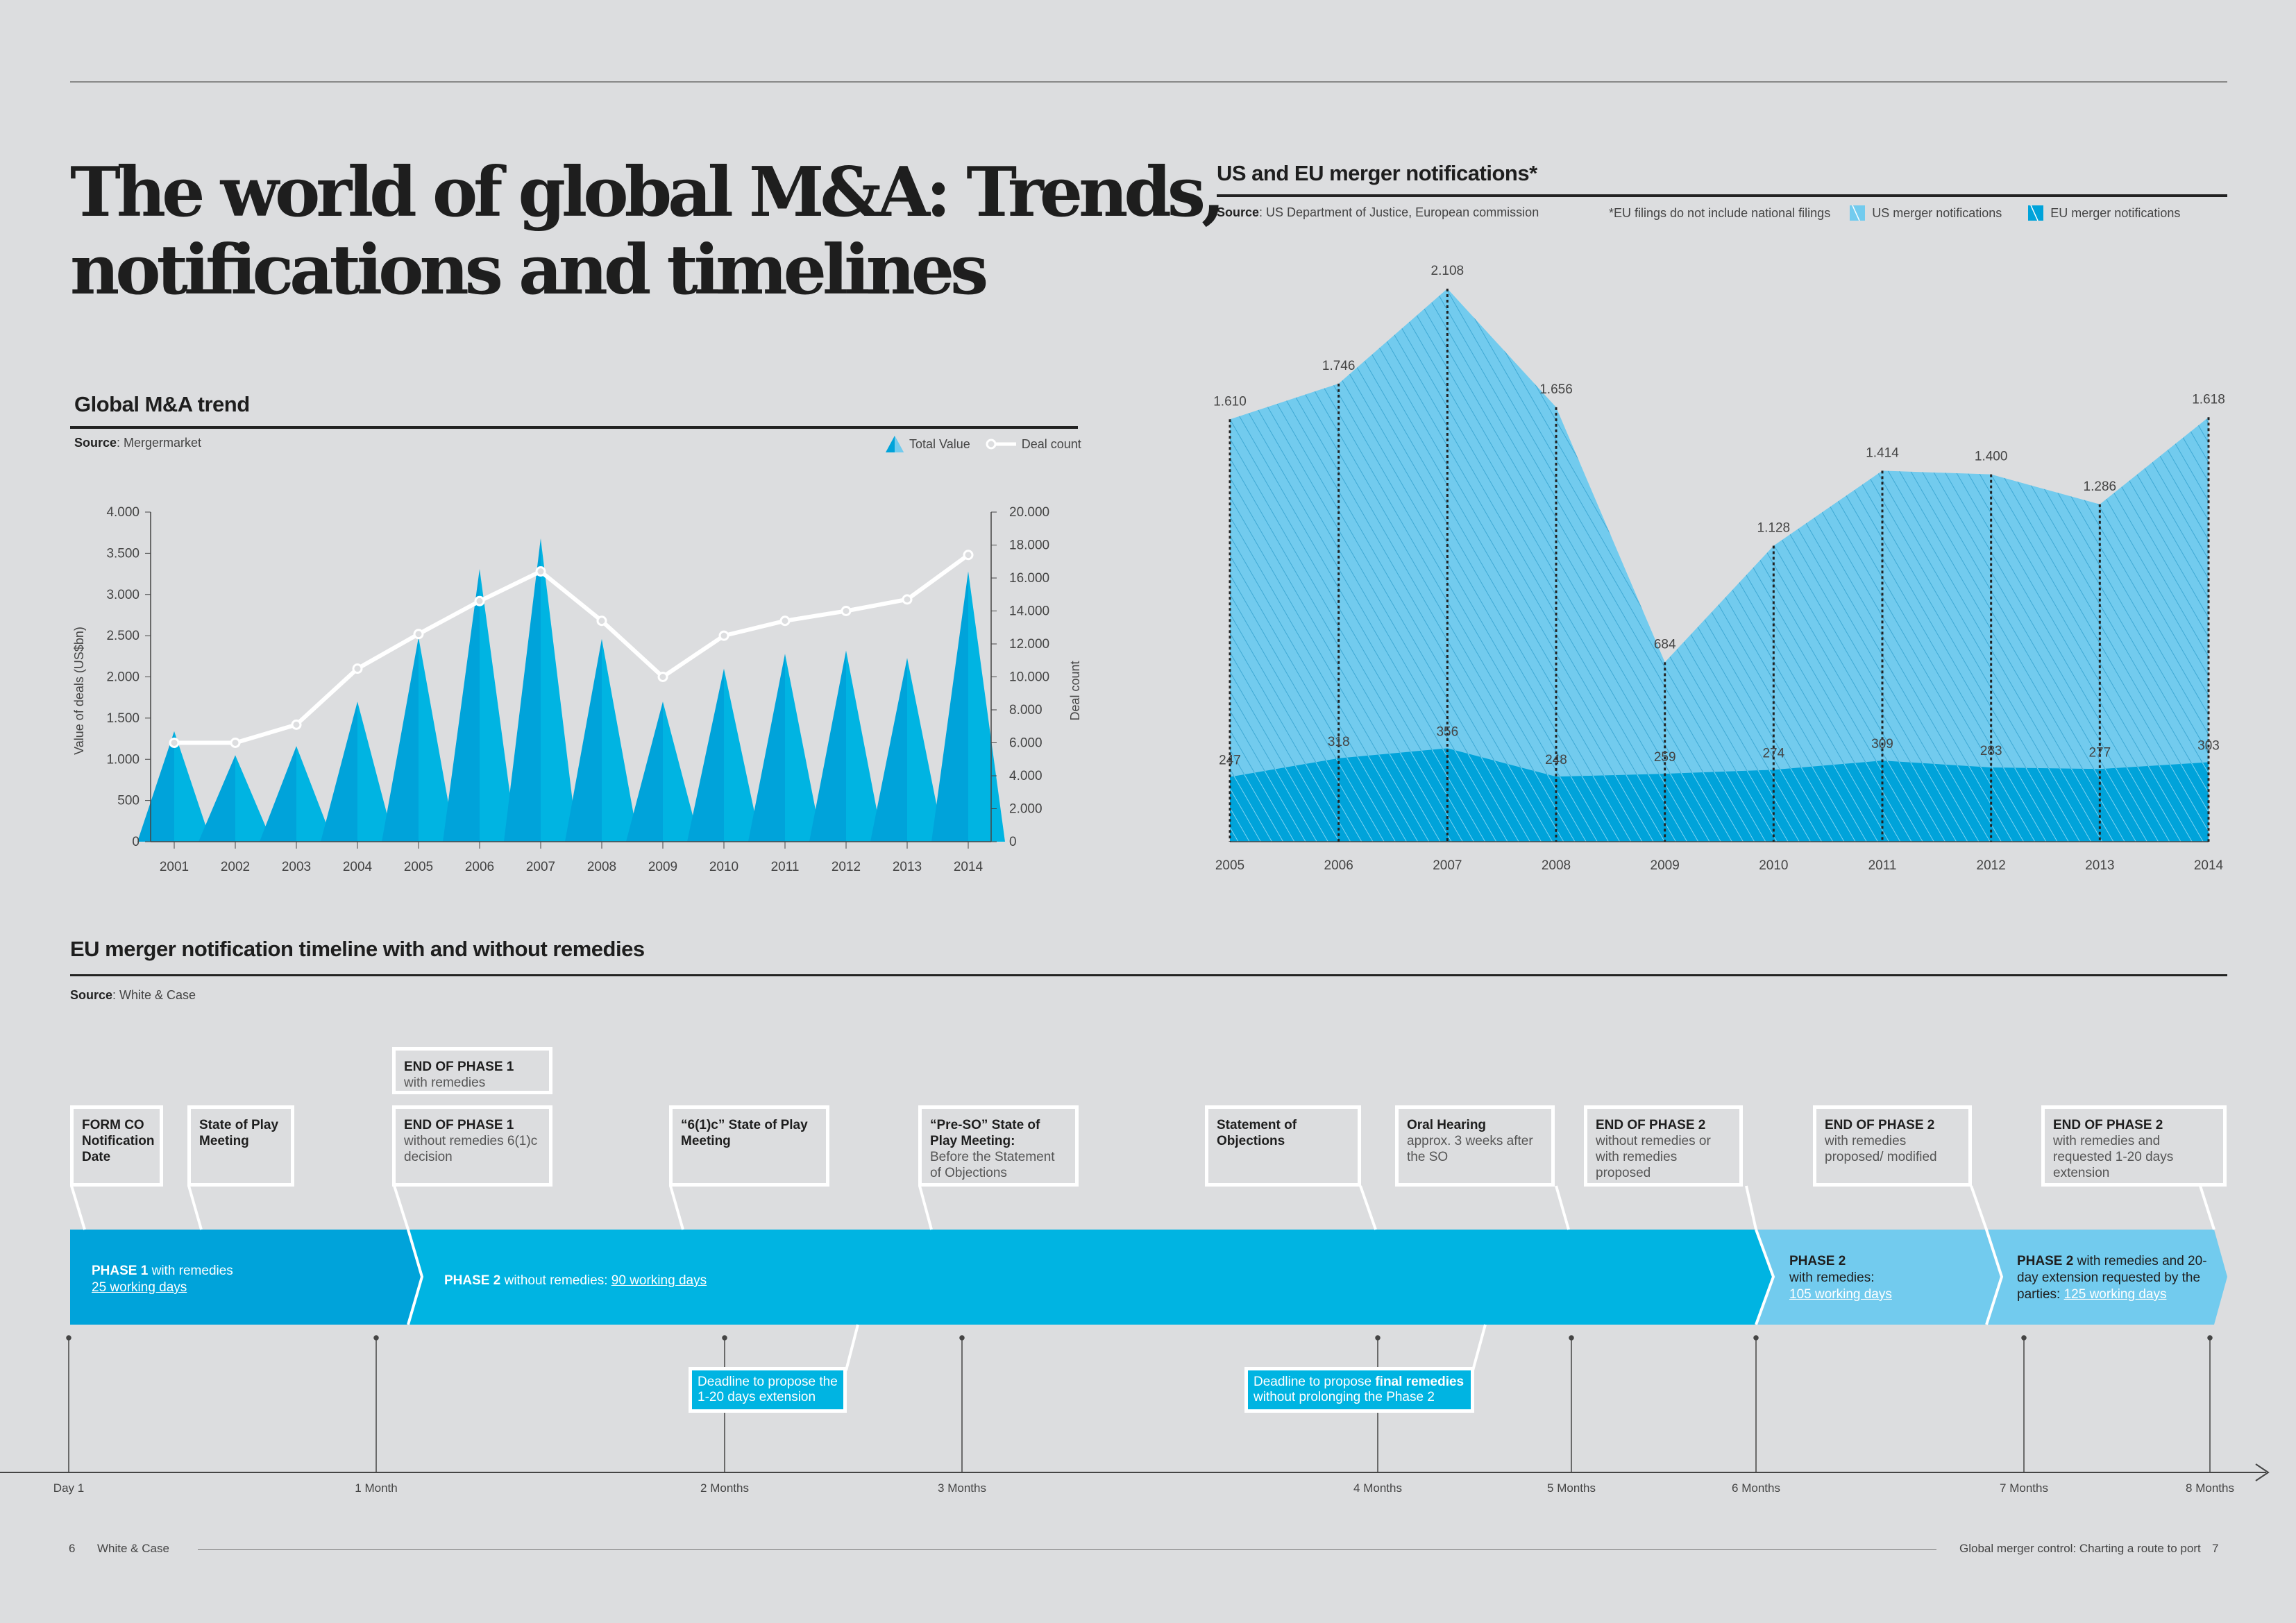 The image size is (2296, 1623). I want to click on us-value-label: 2.108, so click(1447, 271).